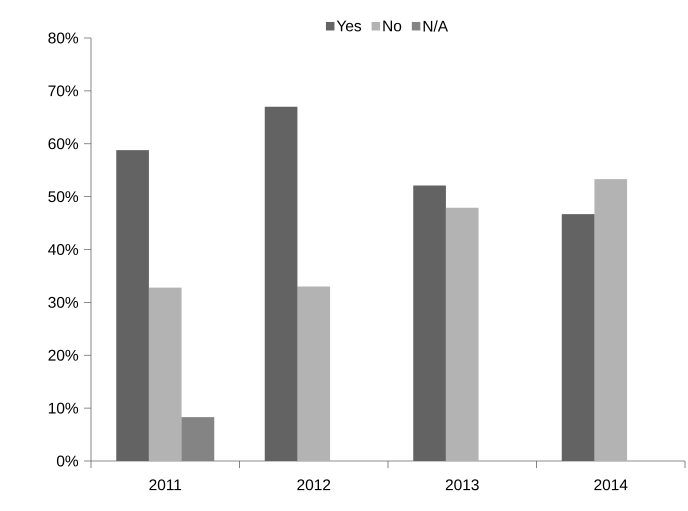  Describe the element at coordinates (63, 302) in the screenshot. I see `y-tick-label: 30%` at that location.